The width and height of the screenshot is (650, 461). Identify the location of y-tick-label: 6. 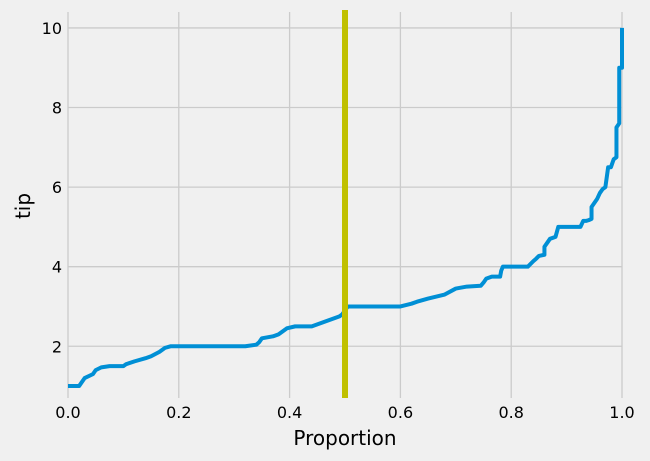
(57, 187).